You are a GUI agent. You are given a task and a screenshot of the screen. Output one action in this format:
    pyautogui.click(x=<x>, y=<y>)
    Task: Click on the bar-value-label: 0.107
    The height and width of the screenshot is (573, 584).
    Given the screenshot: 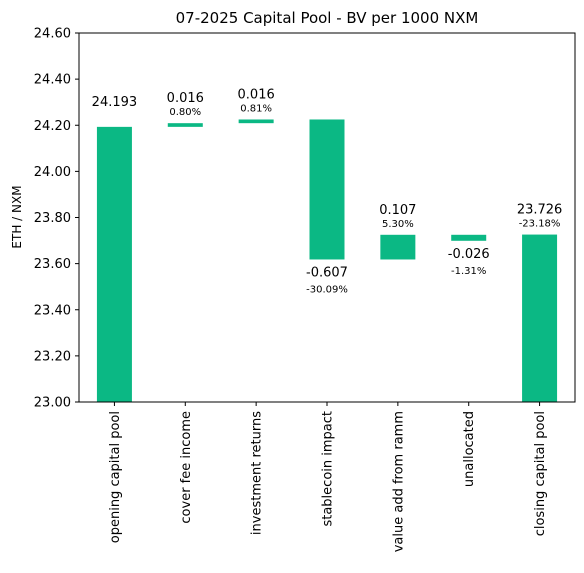 What is the action you would take?
    pyautogui.click(x=397, y=210)
    